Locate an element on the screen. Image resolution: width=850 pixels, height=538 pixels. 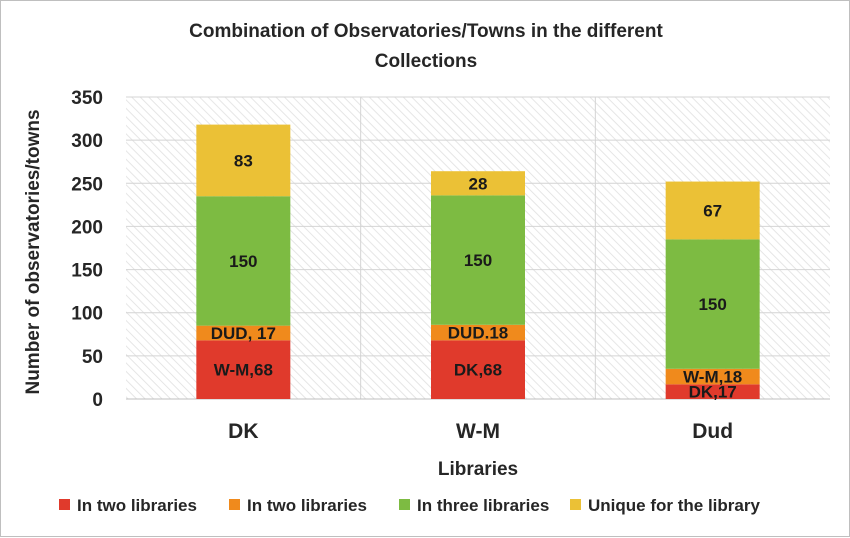
data-label: 83 is located at coordinates (243, 160).